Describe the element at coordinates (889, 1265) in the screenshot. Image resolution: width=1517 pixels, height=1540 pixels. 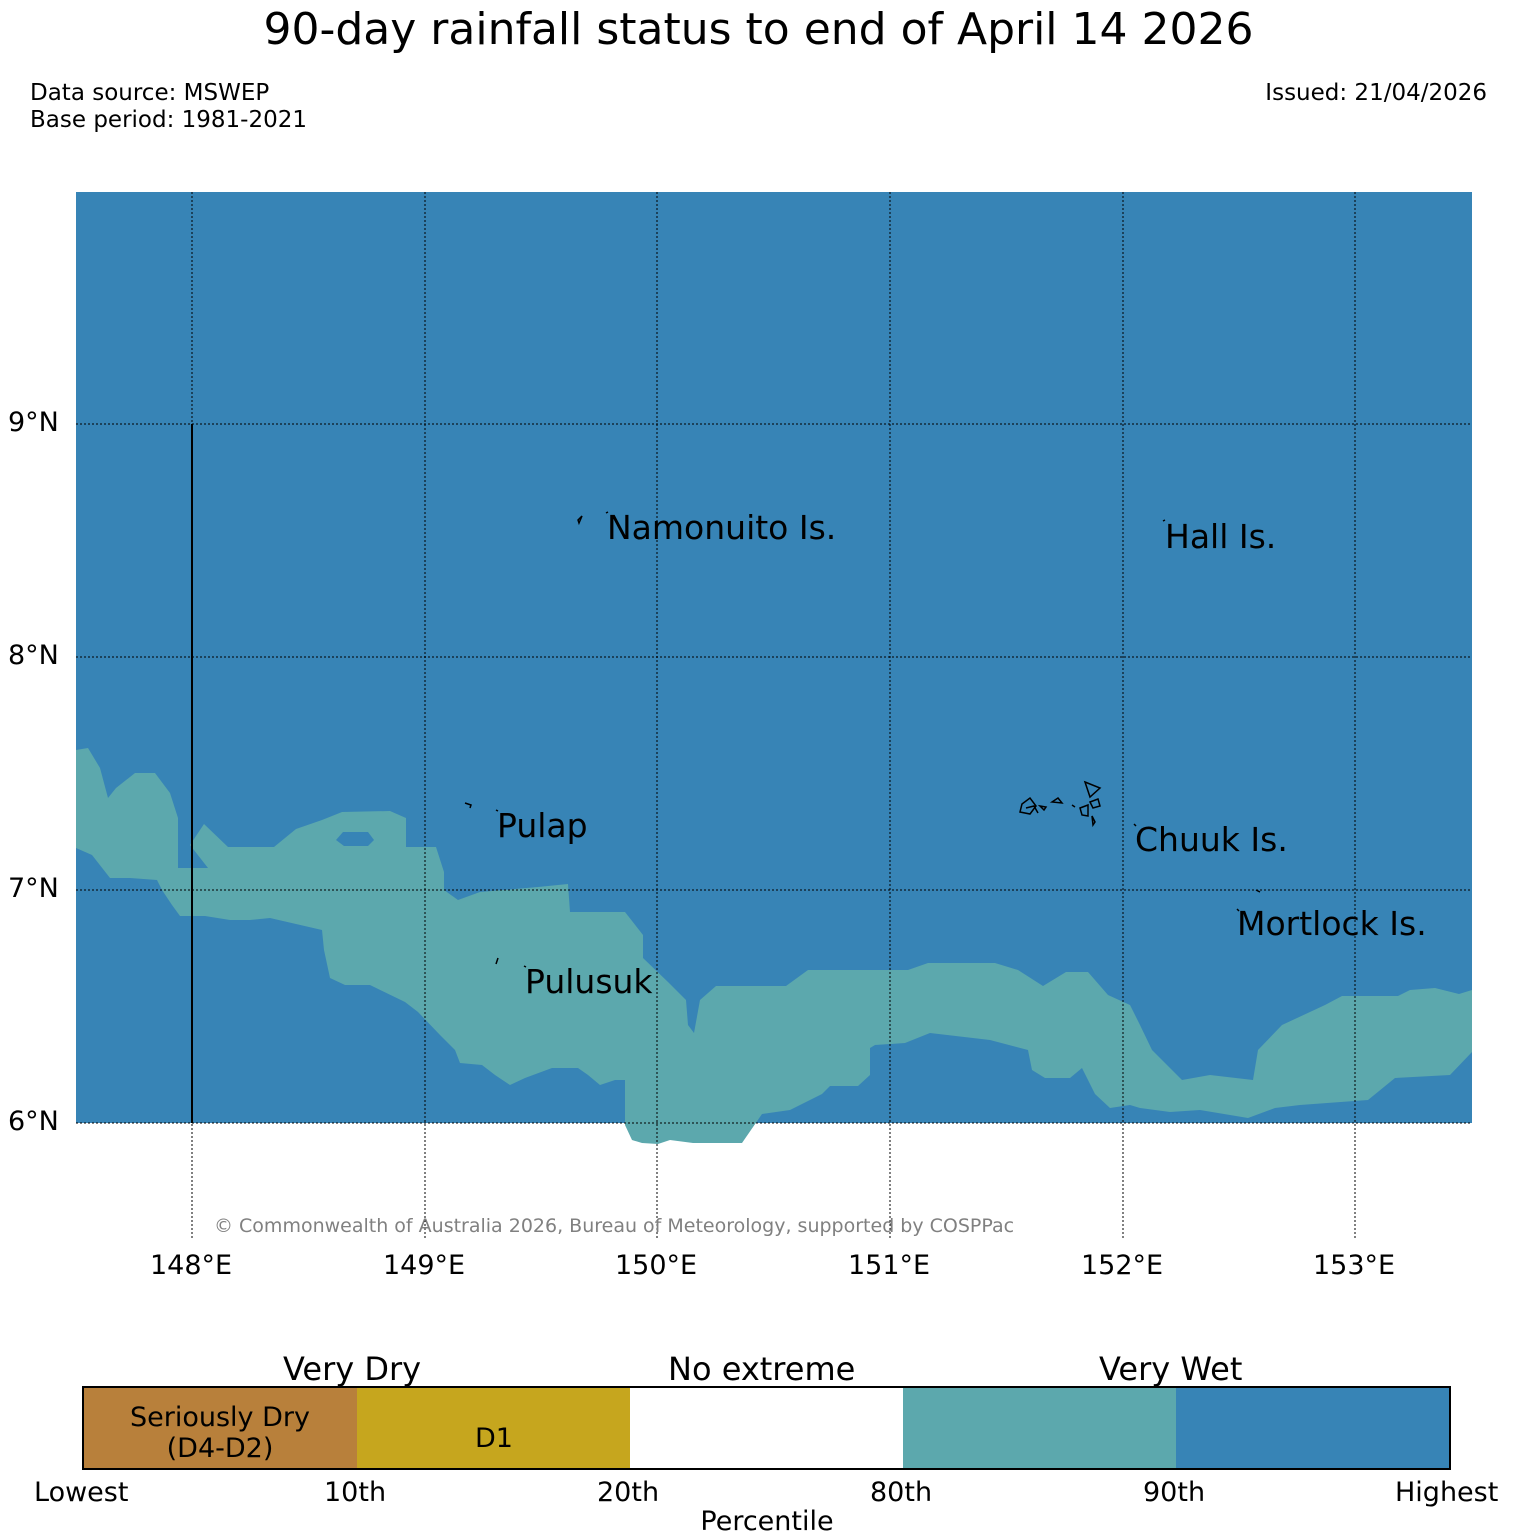
I see `lon-label-151e: 151°E` at that location.